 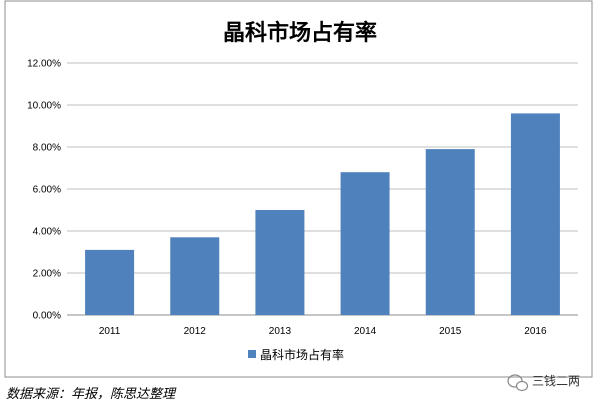 I want to click on bar-2014, so click(x=365, y=243).